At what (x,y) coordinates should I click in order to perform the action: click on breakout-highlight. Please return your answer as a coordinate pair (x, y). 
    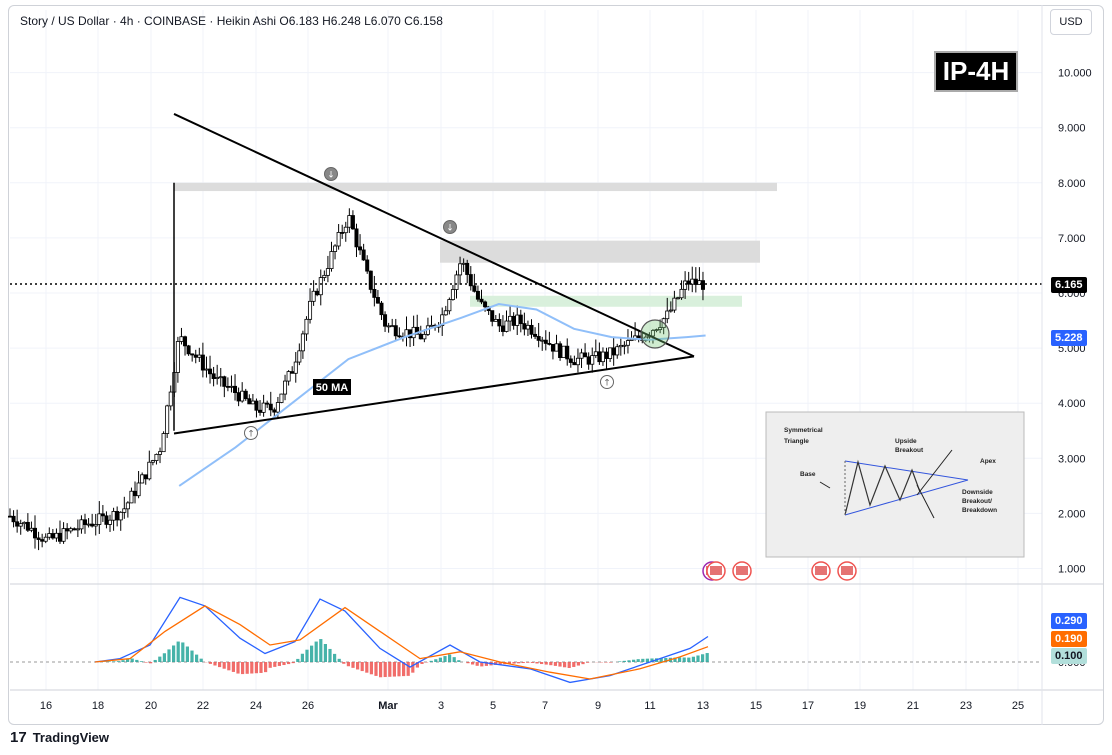
    Looking at the image, I should click on (655, 334).